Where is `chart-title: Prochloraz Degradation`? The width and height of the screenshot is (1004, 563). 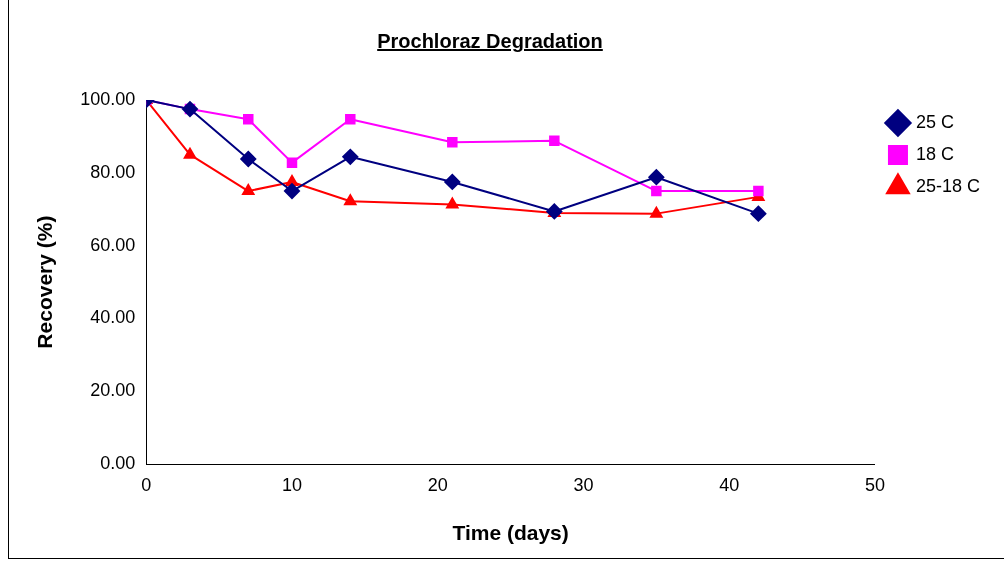 chart-title: Prochloraz Degradation is located at coordinates (490, 41).